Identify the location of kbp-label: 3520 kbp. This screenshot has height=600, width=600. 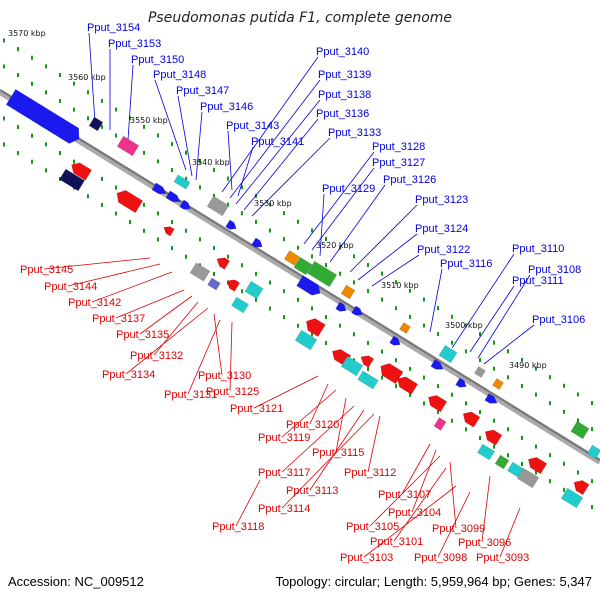
(335, 245).